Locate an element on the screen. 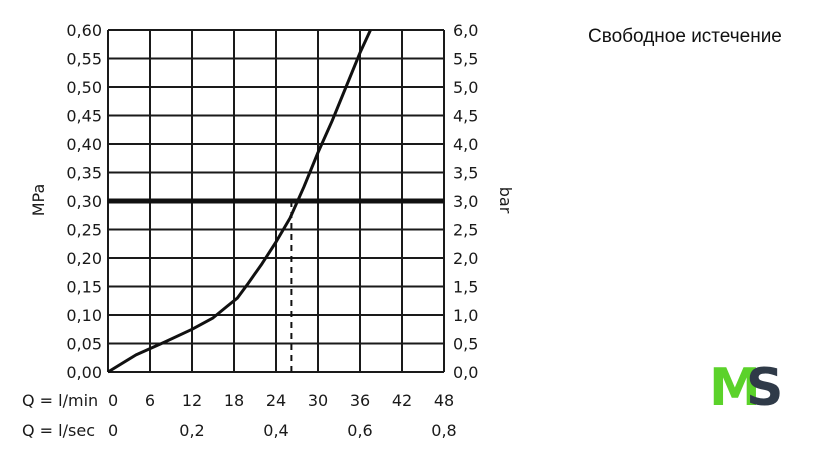 The image size is (840, 462). y-axis-right-title: bar is located at coordinates (505, 200).